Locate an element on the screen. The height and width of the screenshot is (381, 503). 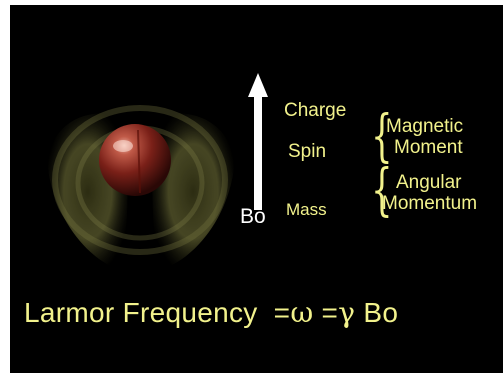
gamma-symbol: γ is located at coordinates (347, 312).